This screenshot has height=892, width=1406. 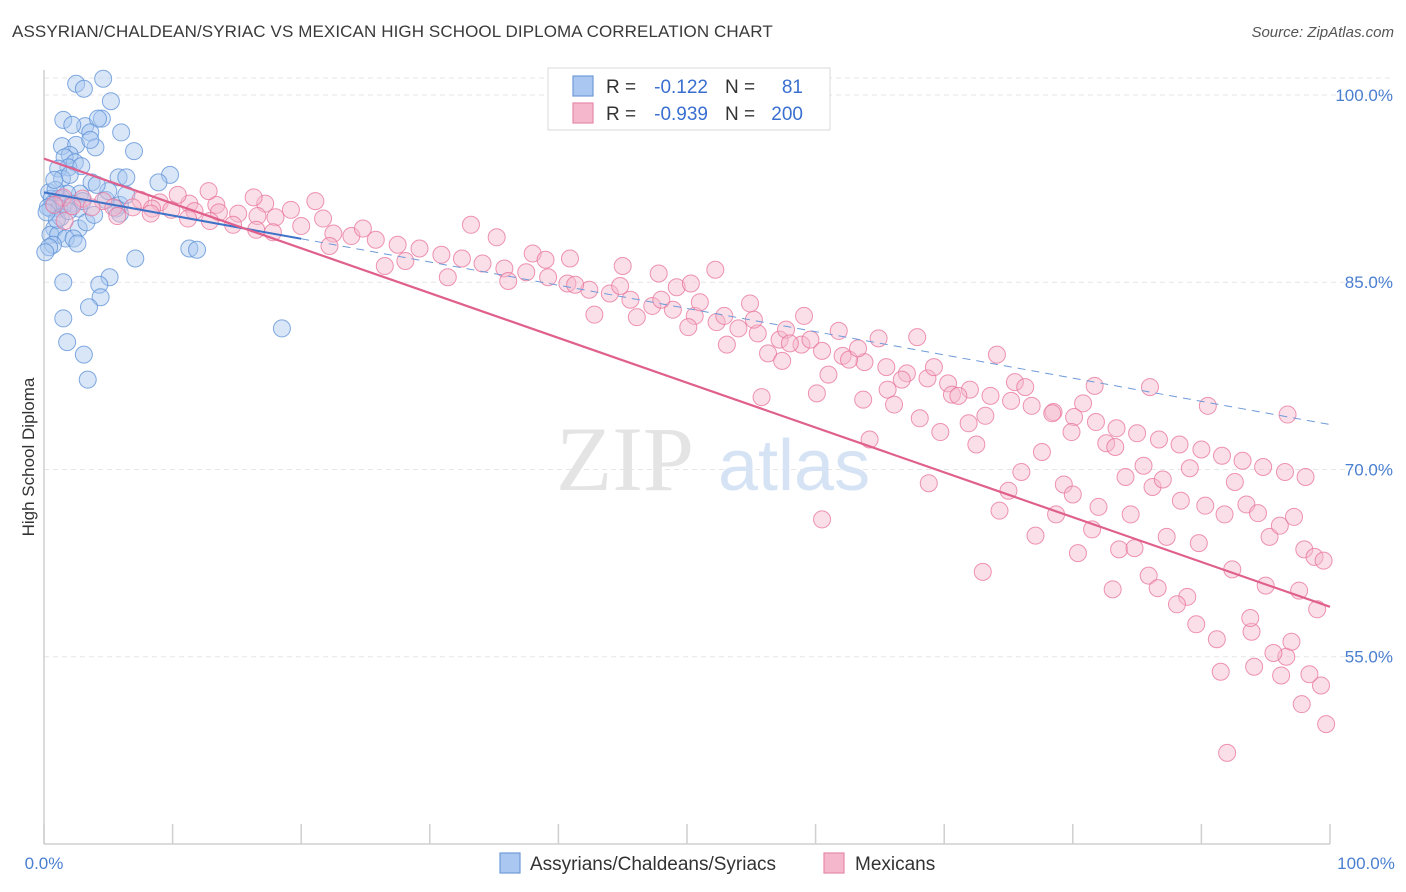 I want to click on legend-n-label-1: N =, so click(x=740, y=87).